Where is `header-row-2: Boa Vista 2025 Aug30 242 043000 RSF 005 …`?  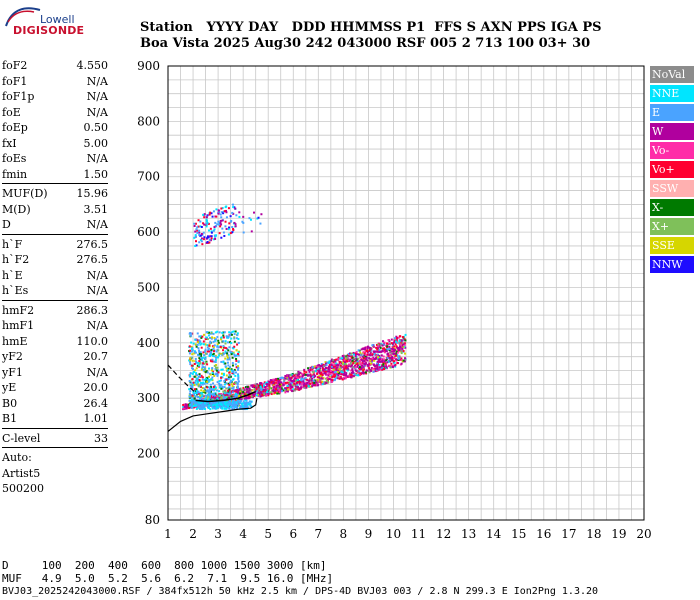
header-row-2: Boa Vista 2025 Aug30 242 043000 RSF 005 … is located at coordinates (365, 43).